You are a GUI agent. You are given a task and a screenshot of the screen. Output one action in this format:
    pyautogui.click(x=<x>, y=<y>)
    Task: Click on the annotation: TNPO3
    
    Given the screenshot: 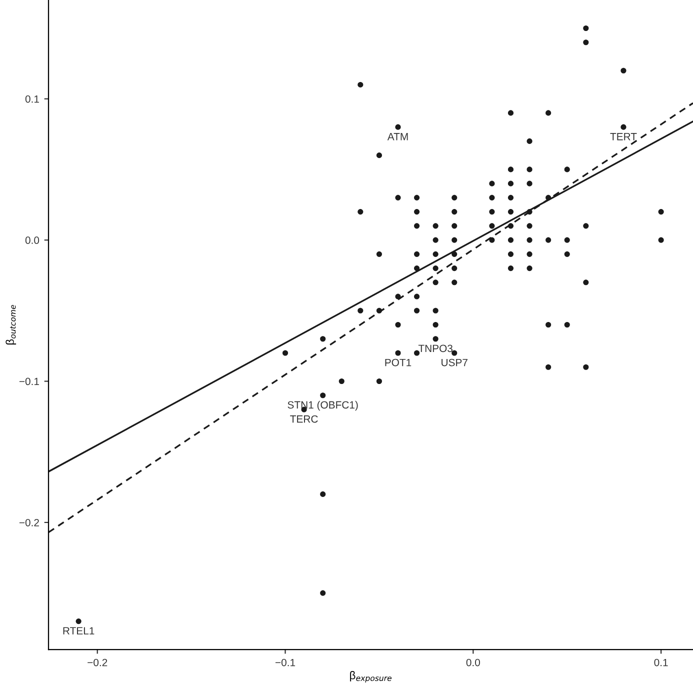 What is the action you would take?
    pyautogui.click(x=435, y=348)
    